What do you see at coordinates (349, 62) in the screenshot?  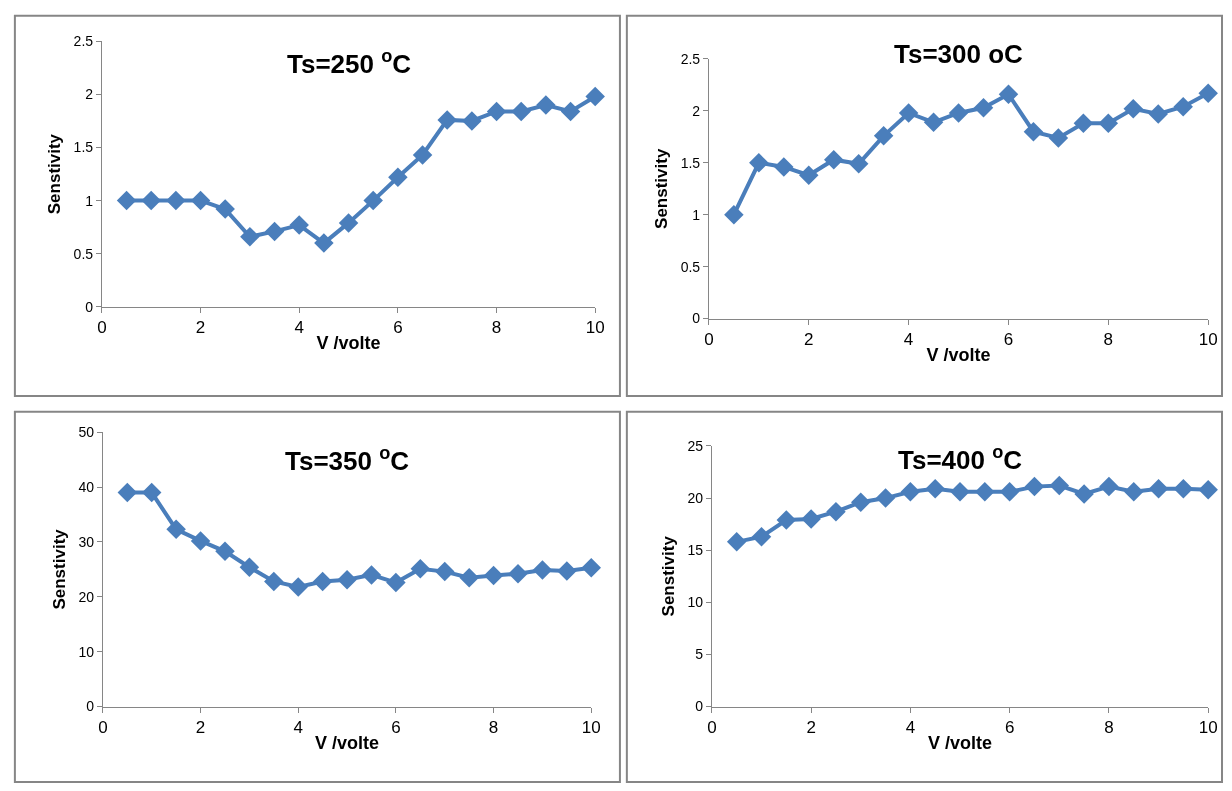 I see `chart-title: Ts=250 $^{o}$C` at bounding box center [349, 62].